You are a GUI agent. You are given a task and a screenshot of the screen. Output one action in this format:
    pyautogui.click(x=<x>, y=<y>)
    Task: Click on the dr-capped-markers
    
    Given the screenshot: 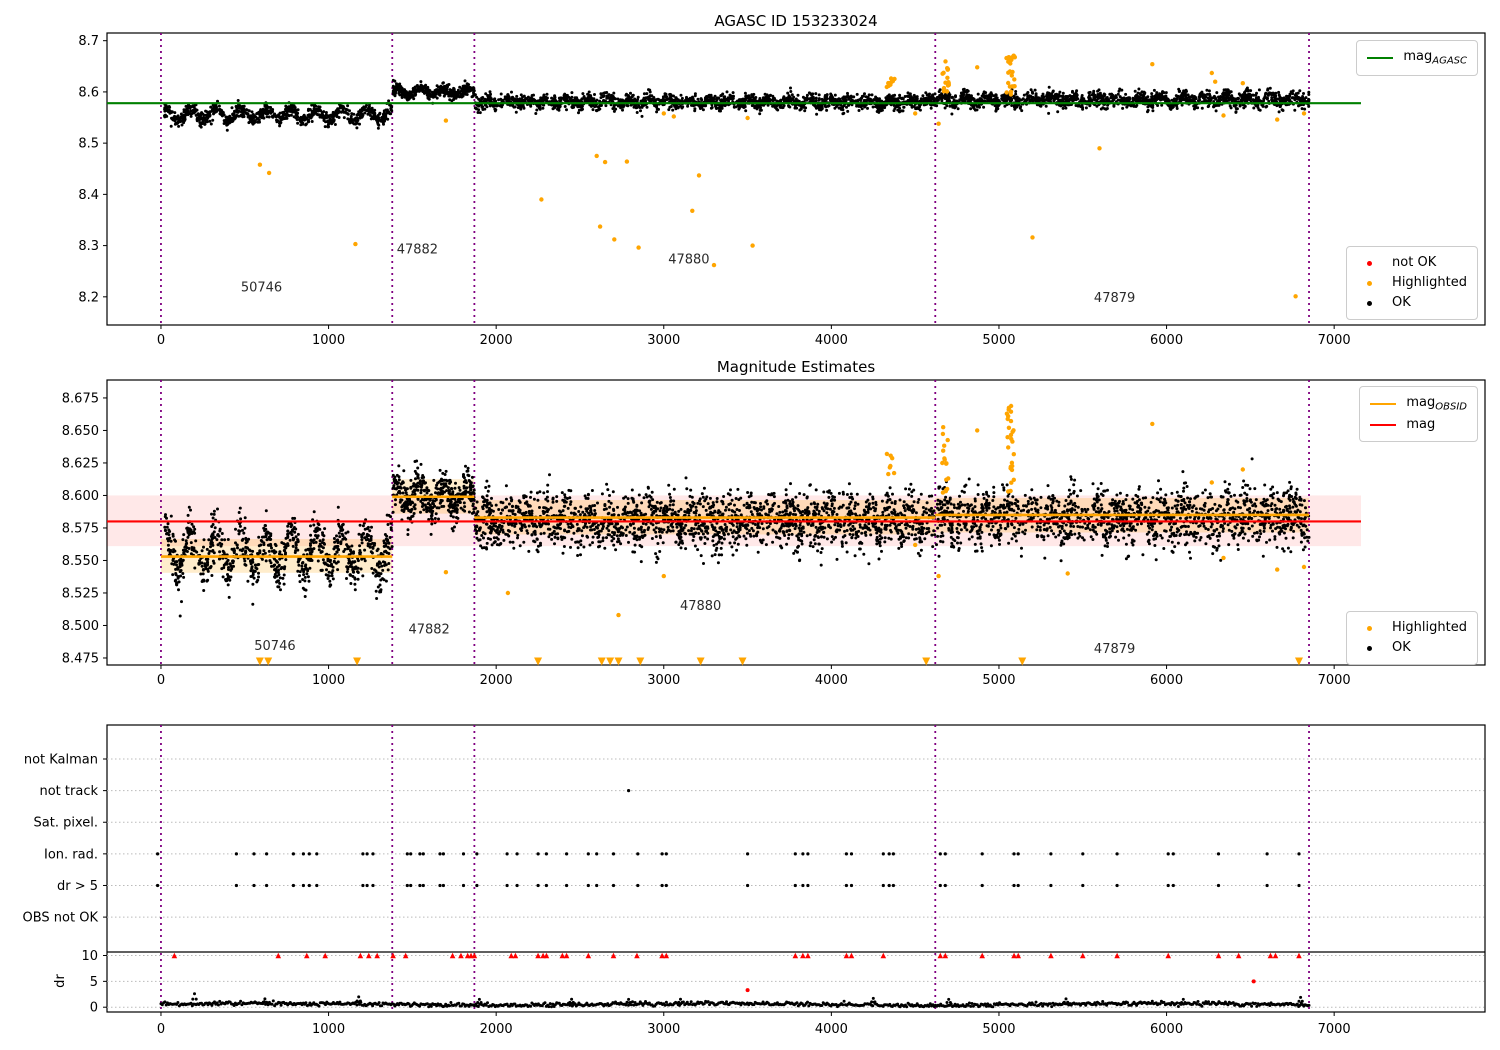 What is the action you would take?
    pyautogui.click(x=736, y=972)
    